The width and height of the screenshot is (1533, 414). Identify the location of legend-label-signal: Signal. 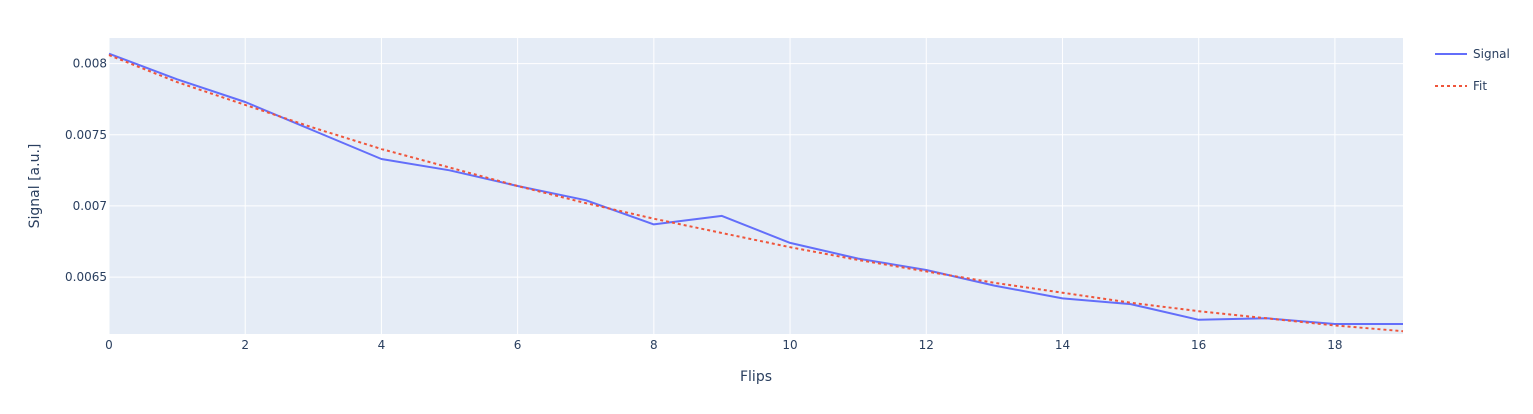
(1491, 54).